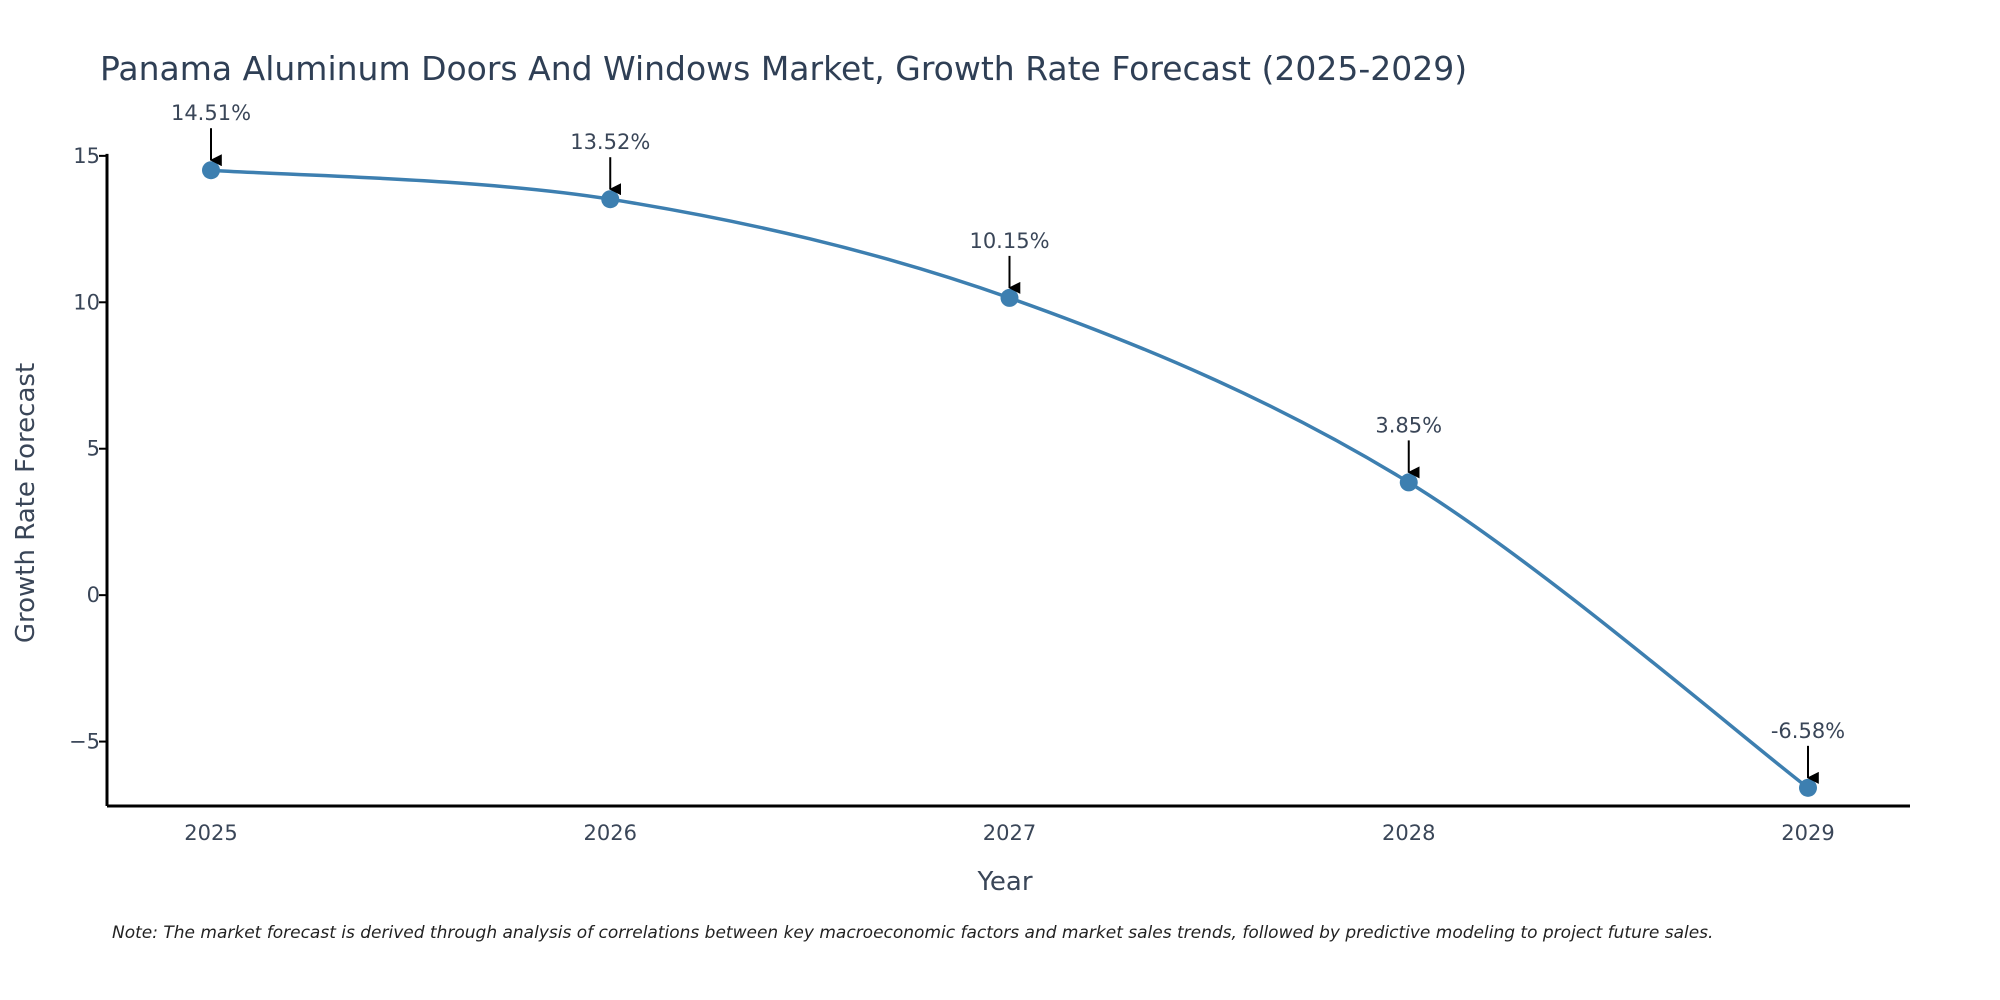  What do you see at coordinates (610, 142) in the screenshot?
I see `data-label: 13.52%` at bounding box center [610, 142].